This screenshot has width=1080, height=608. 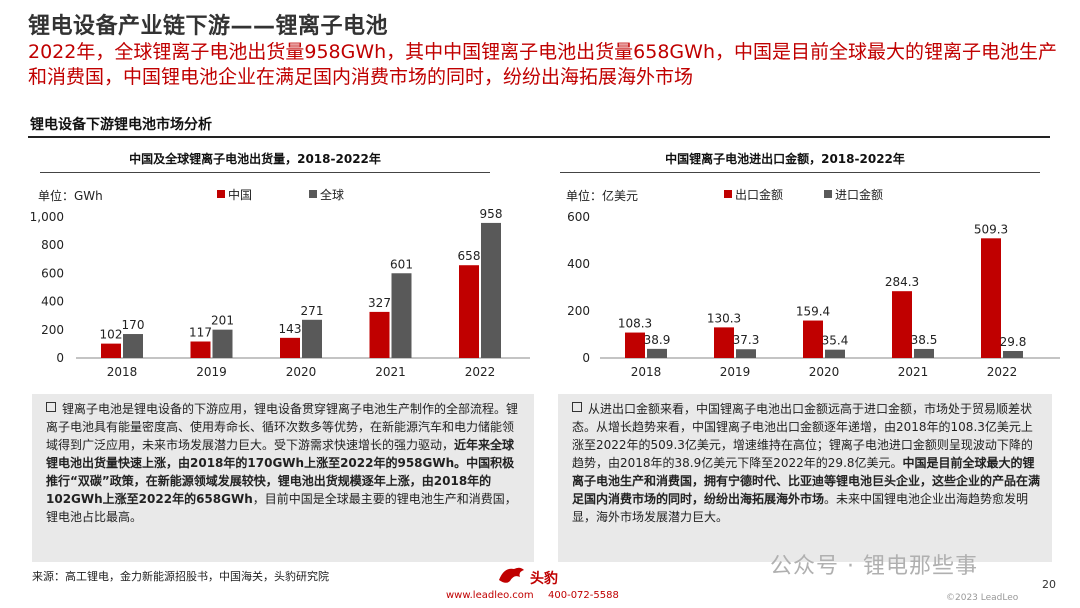 I want to click on chart1-legend-swatch-global, so click(x=313, y=194).